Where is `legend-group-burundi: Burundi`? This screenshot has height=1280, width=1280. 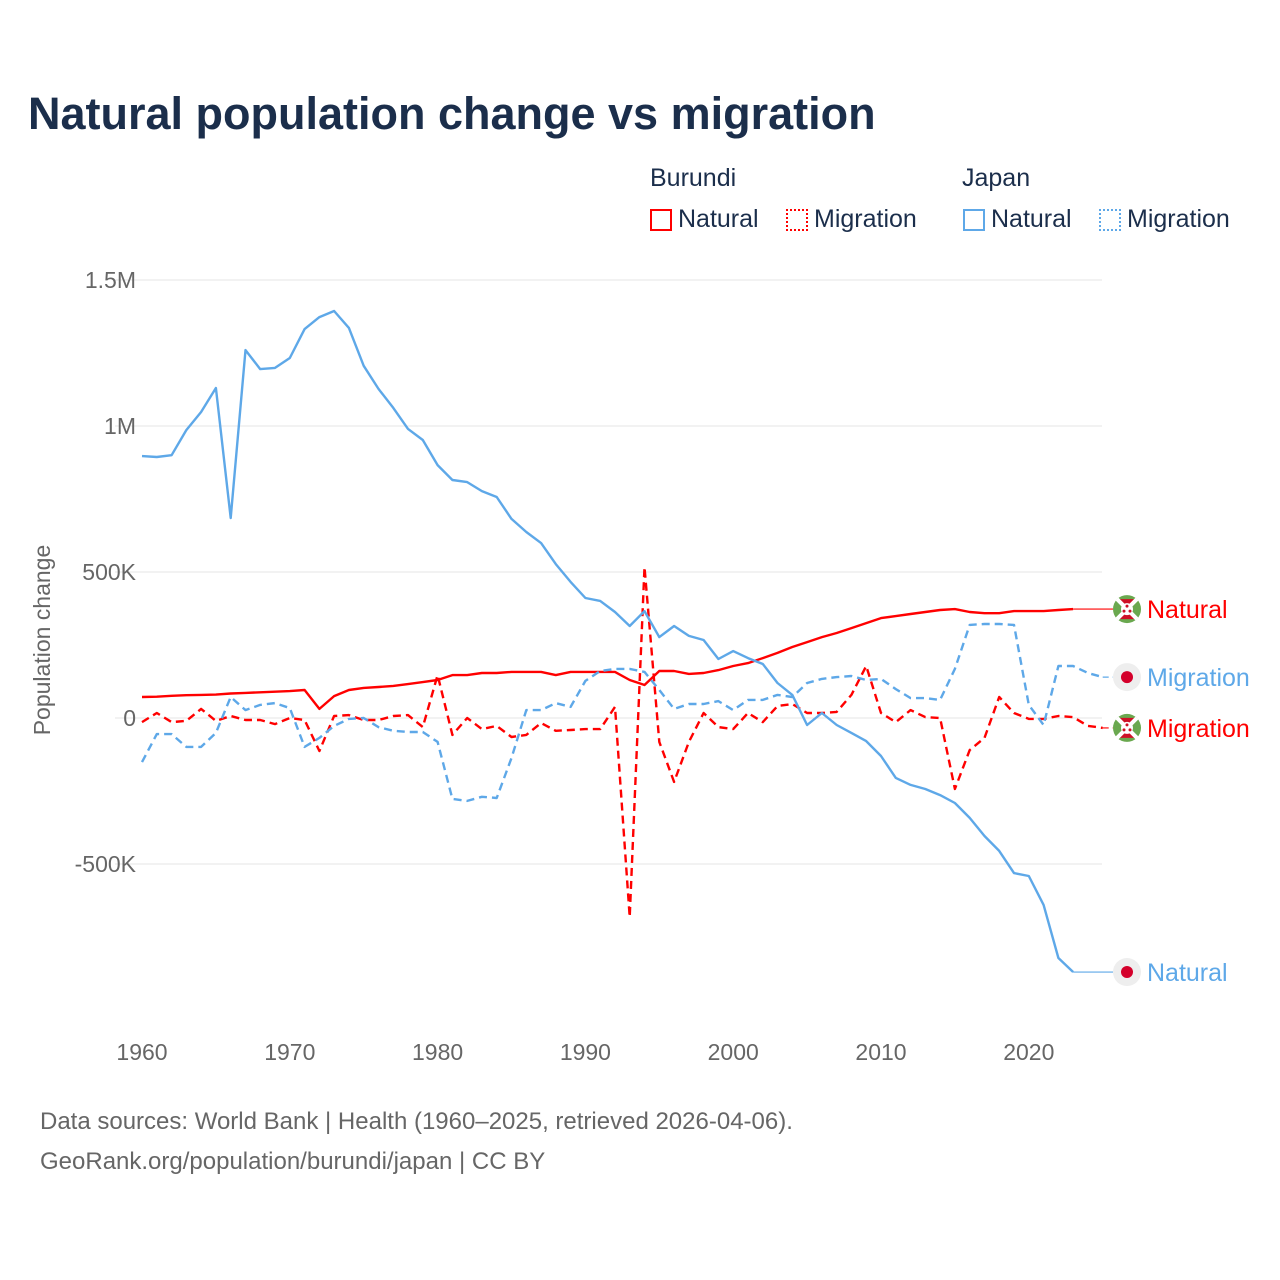 legend-group-burundi: Burundi is located at coordinates (693, 178).